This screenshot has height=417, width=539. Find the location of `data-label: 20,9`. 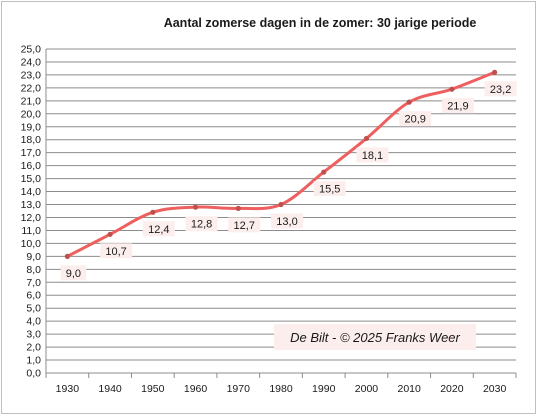

data-label: 20,9 is located at coordinates (414, 120).